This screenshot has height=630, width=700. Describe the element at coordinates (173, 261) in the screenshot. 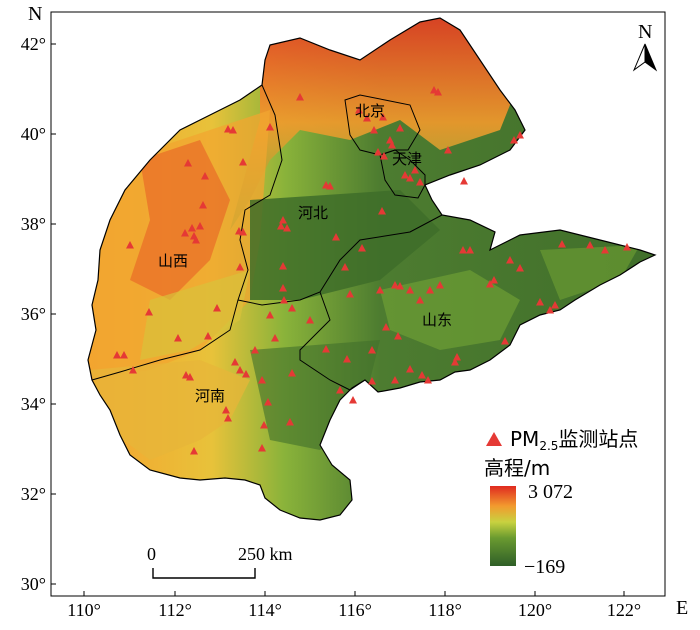

I see `region-label-shanxi: 山西` at that location.